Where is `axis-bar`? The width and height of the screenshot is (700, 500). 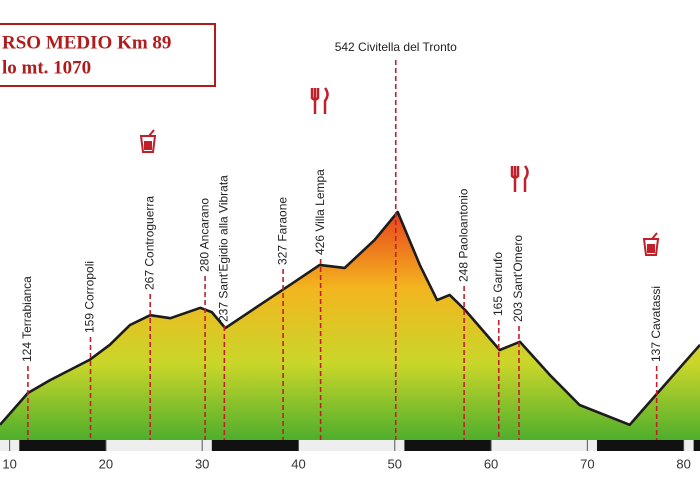
axis-bar is located at coordinates (350, 445).